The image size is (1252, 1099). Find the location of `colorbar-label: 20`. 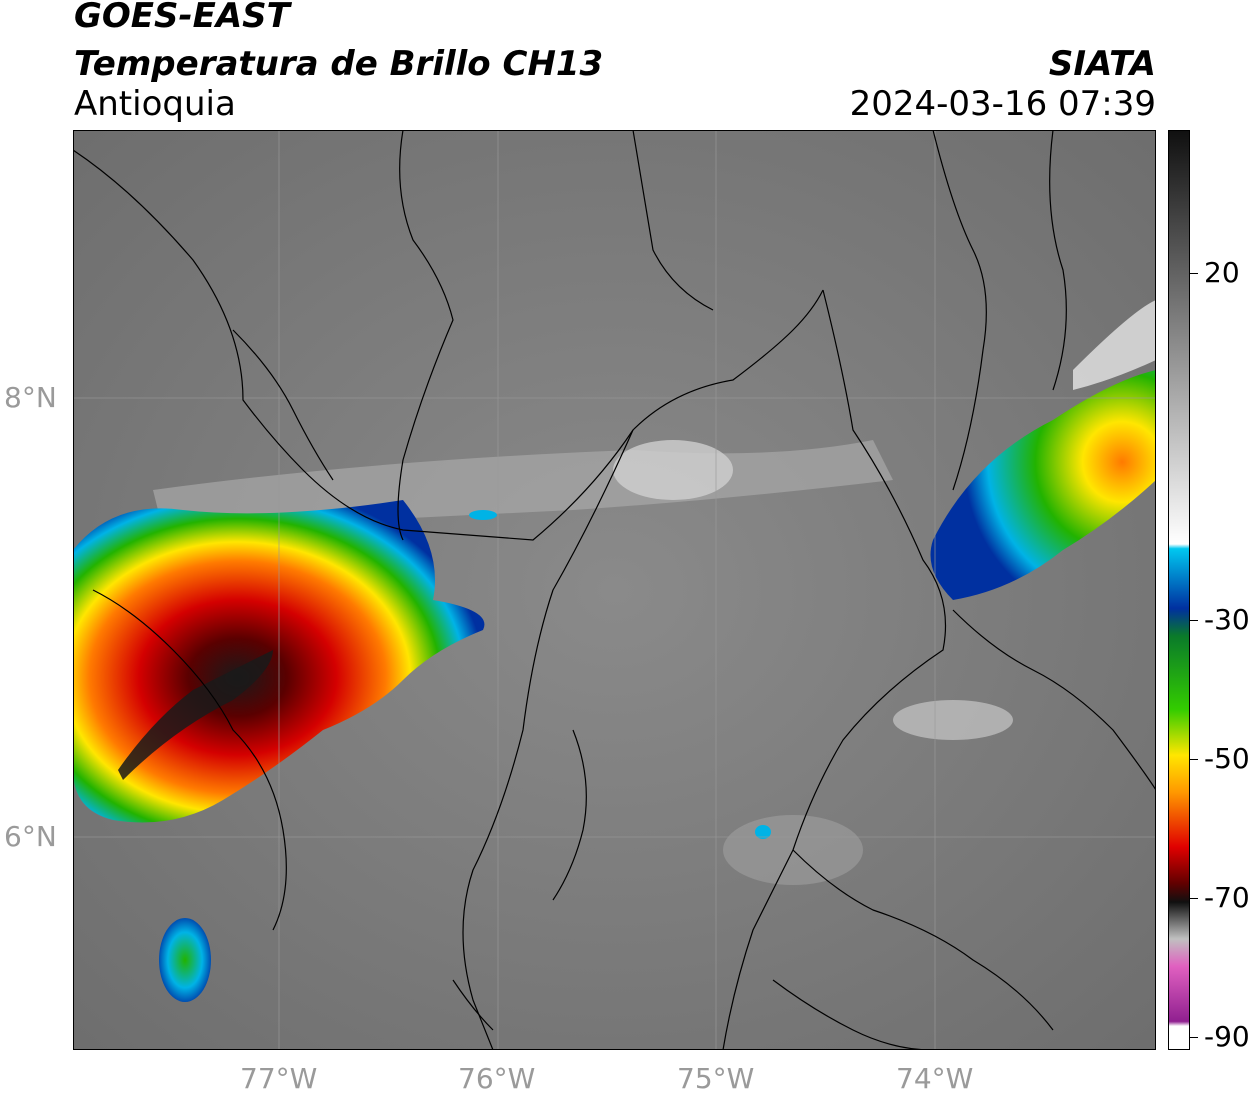

colorbar-label: 20 is located at coordinates (1222, 272).